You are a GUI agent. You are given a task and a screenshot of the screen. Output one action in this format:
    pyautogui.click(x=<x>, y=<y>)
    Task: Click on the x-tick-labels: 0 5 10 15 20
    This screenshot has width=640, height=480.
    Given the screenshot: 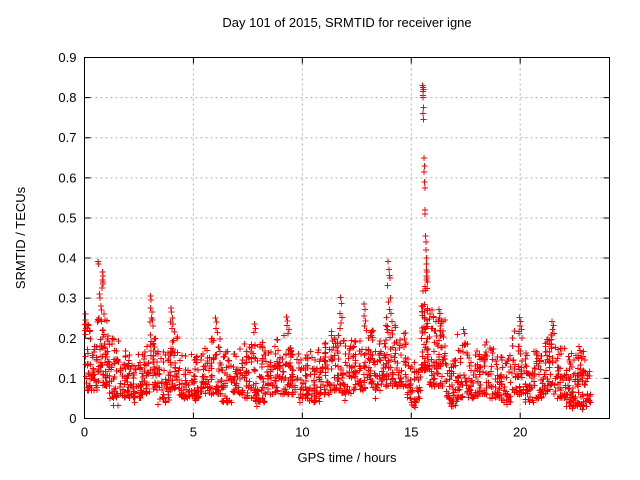 What is the action you would take?
    pyautogui.click(x=304, y=432)
    